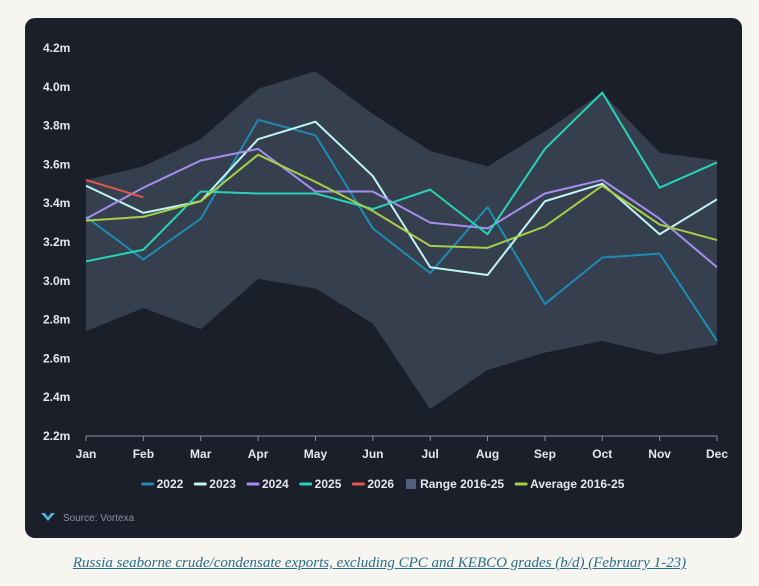  What do you see at coordinates (328, 484) in the screenshot?
I see `legend-label: 2025` at bounding box center [328, 484].